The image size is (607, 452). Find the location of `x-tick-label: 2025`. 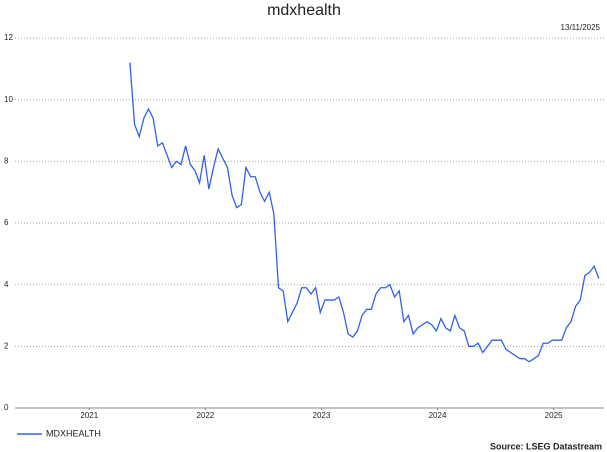

x-tick-label: 2025 is located at coordinates (554, 415).